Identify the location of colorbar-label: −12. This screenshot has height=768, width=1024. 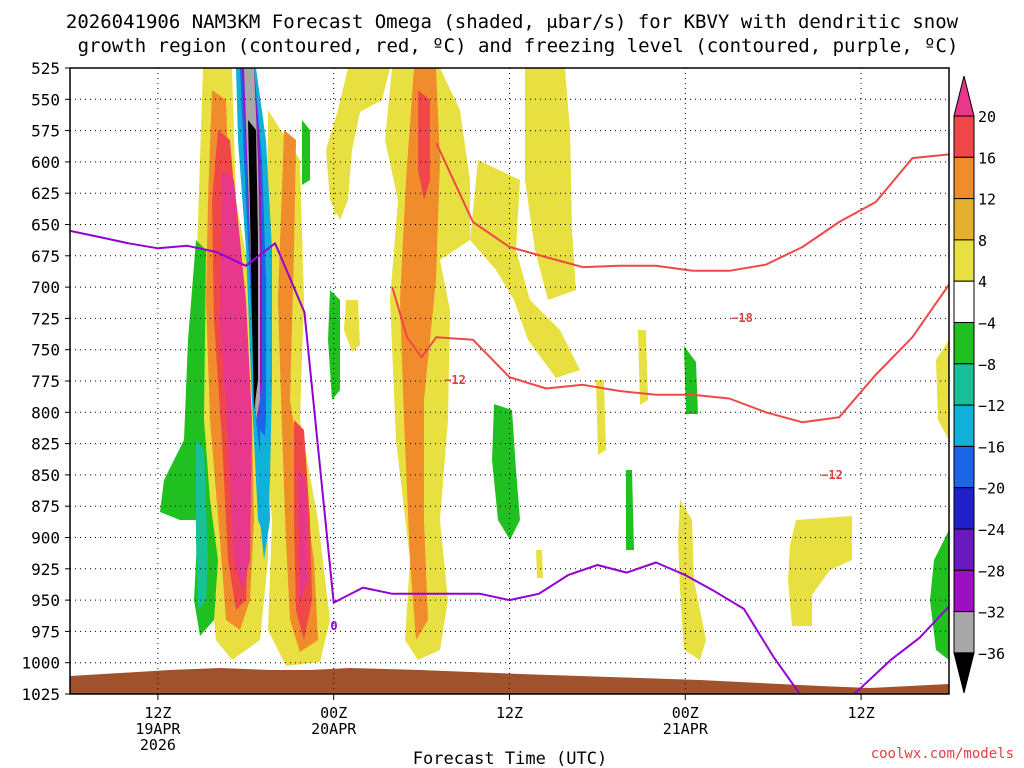
(991, 406).